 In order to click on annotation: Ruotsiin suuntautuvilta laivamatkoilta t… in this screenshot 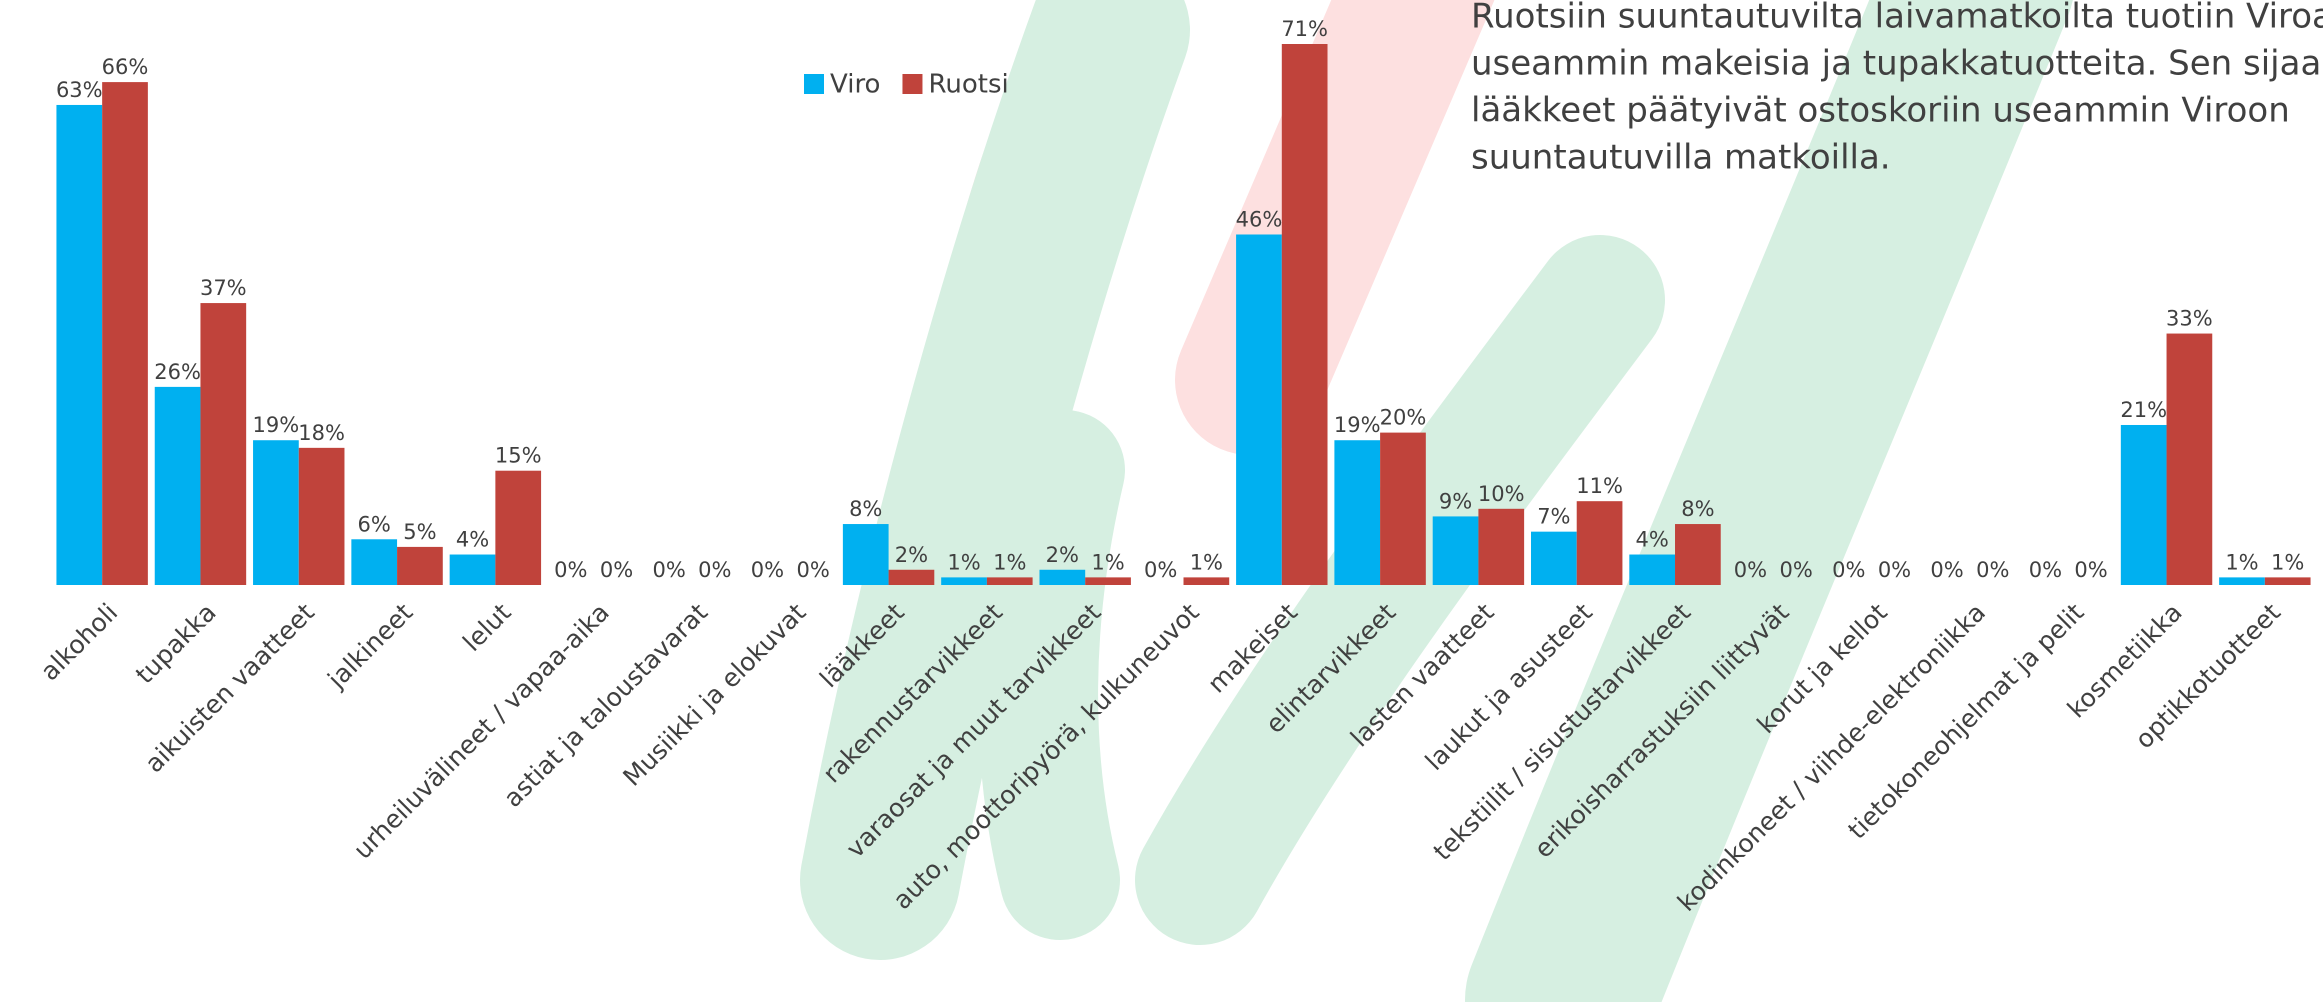, I will do `click(1897, 89)`.